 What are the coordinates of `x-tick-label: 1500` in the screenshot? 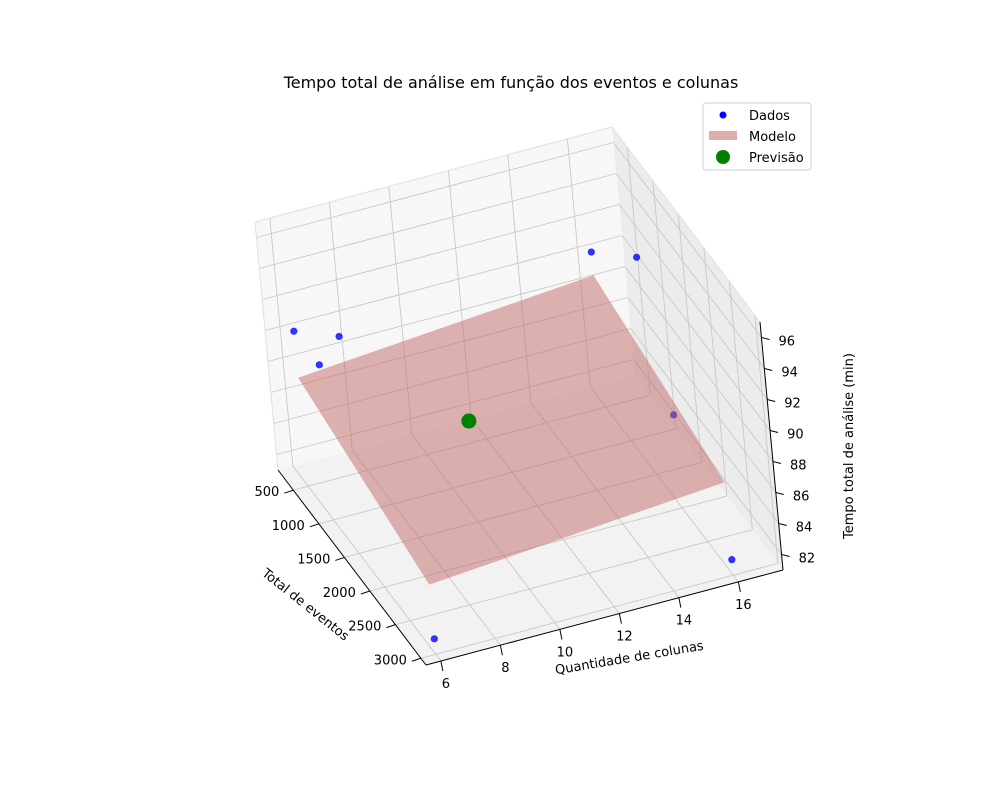 It's located at (313, 559).